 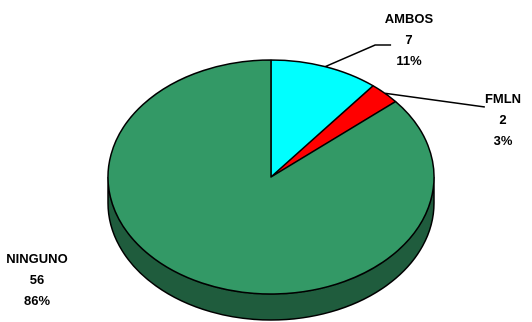 I want to click on slice-percent-ninguno: 86%, so click(x=37, y=300).